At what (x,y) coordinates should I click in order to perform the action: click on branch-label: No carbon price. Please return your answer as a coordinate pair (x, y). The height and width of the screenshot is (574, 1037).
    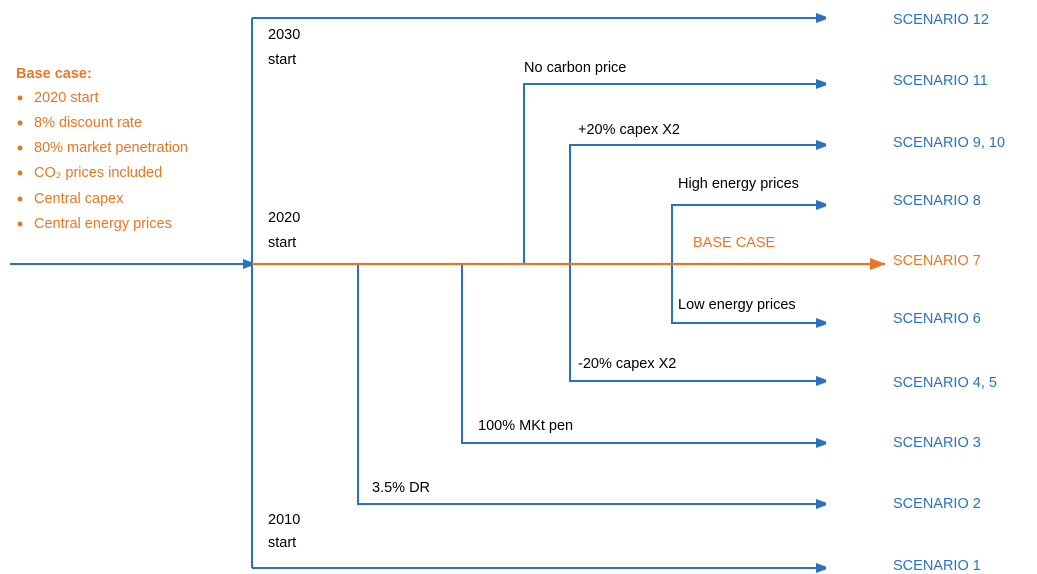
    Looking at the image, I should click on (575, 68).